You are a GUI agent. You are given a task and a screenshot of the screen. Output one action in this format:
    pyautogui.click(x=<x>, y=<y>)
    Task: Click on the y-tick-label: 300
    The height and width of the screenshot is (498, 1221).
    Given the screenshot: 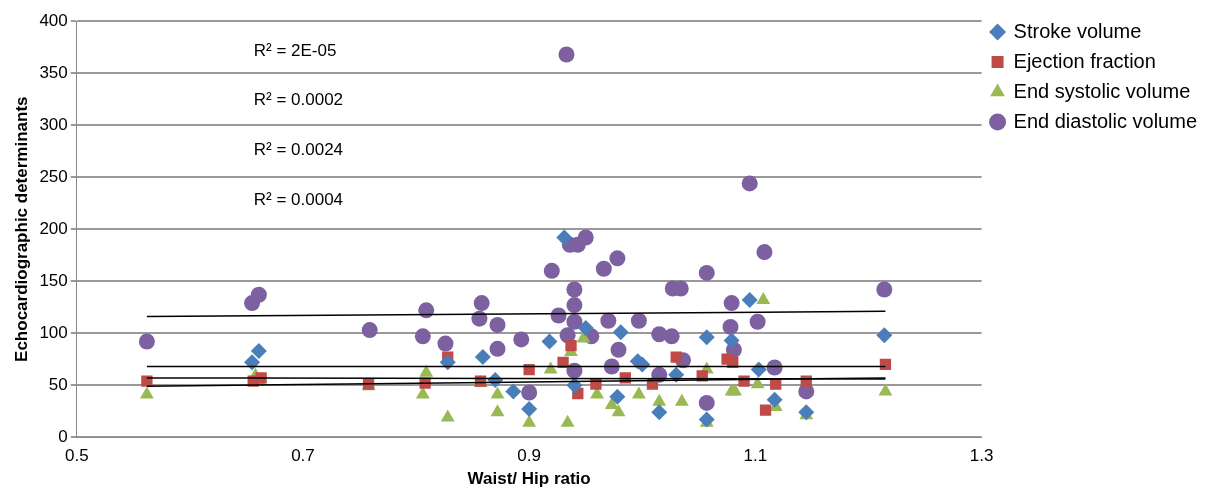 What is the action you would take?
    pyautogui.click(x=53, y=124)
    